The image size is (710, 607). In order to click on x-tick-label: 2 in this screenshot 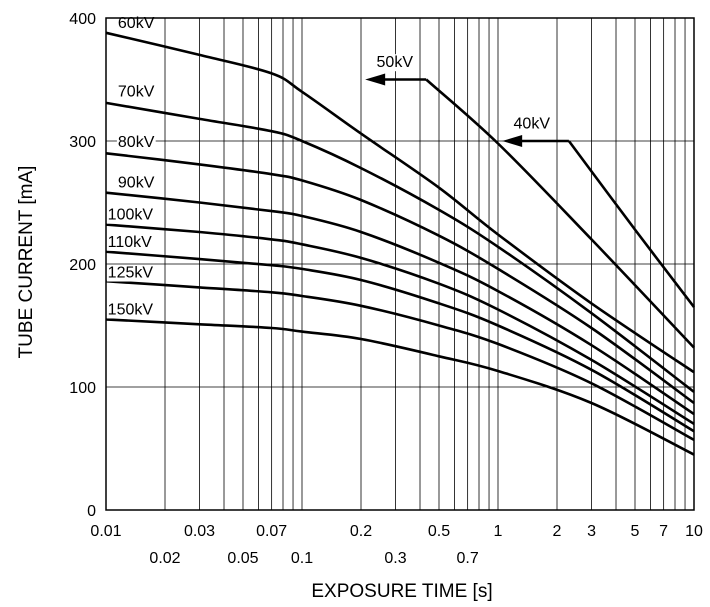, I will do `click(557, 531)`.